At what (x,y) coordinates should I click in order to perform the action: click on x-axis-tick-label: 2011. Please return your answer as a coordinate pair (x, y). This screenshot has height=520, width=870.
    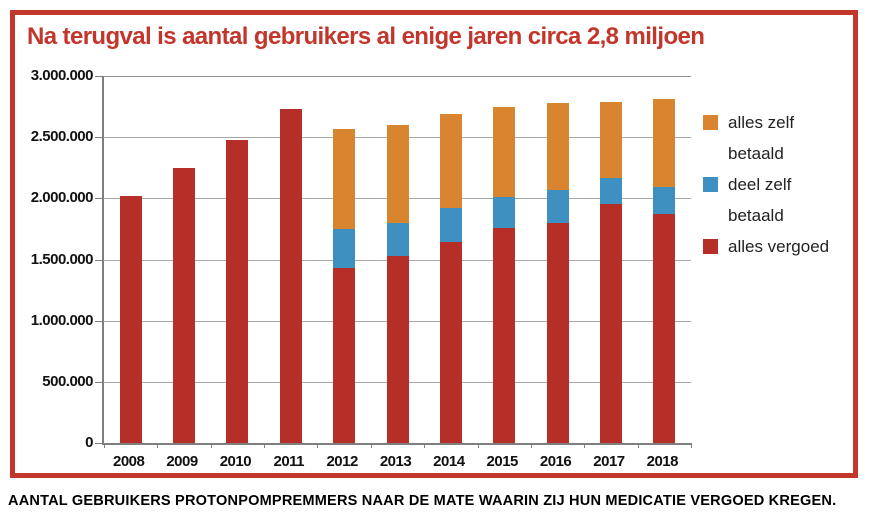
    Looking at the image, I should click on (289, 461).